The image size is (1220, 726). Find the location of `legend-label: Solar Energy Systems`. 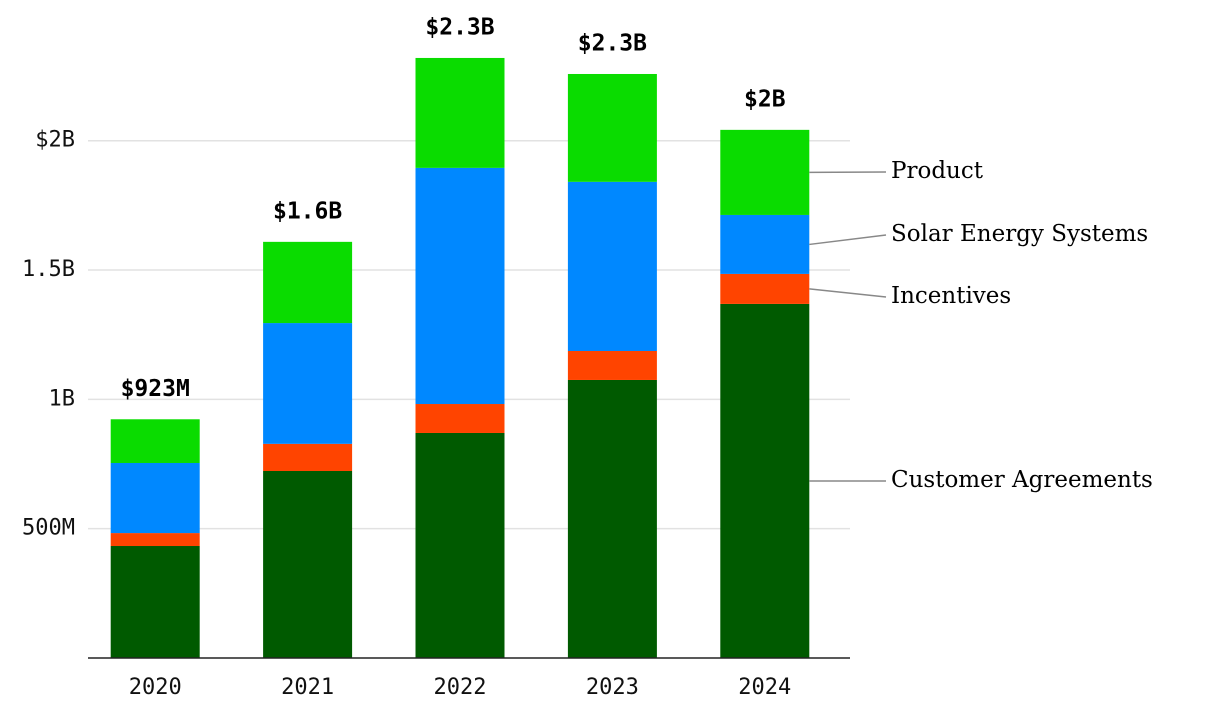

legend-label: Solar Energy Systems is located at coordinates (1019, 234).